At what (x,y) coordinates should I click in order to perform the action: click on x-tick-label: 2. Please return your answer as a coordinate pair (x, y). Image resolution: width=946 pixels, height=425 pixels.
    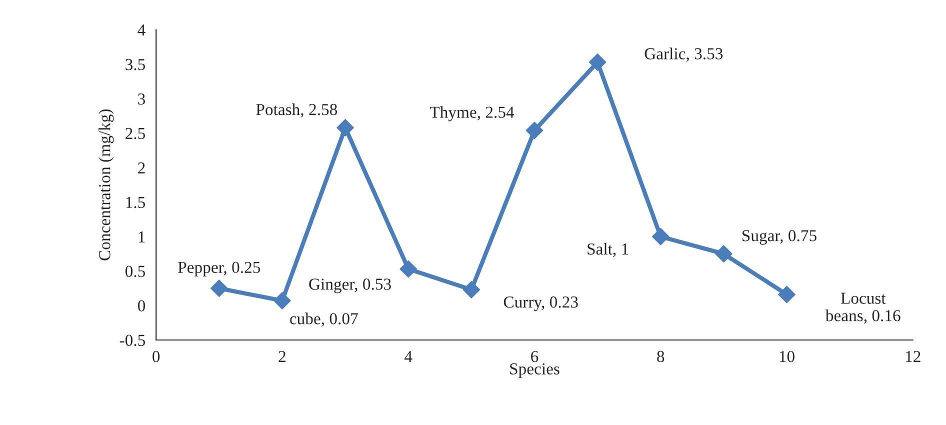
    Looking at the image, I should click on (282, 356).